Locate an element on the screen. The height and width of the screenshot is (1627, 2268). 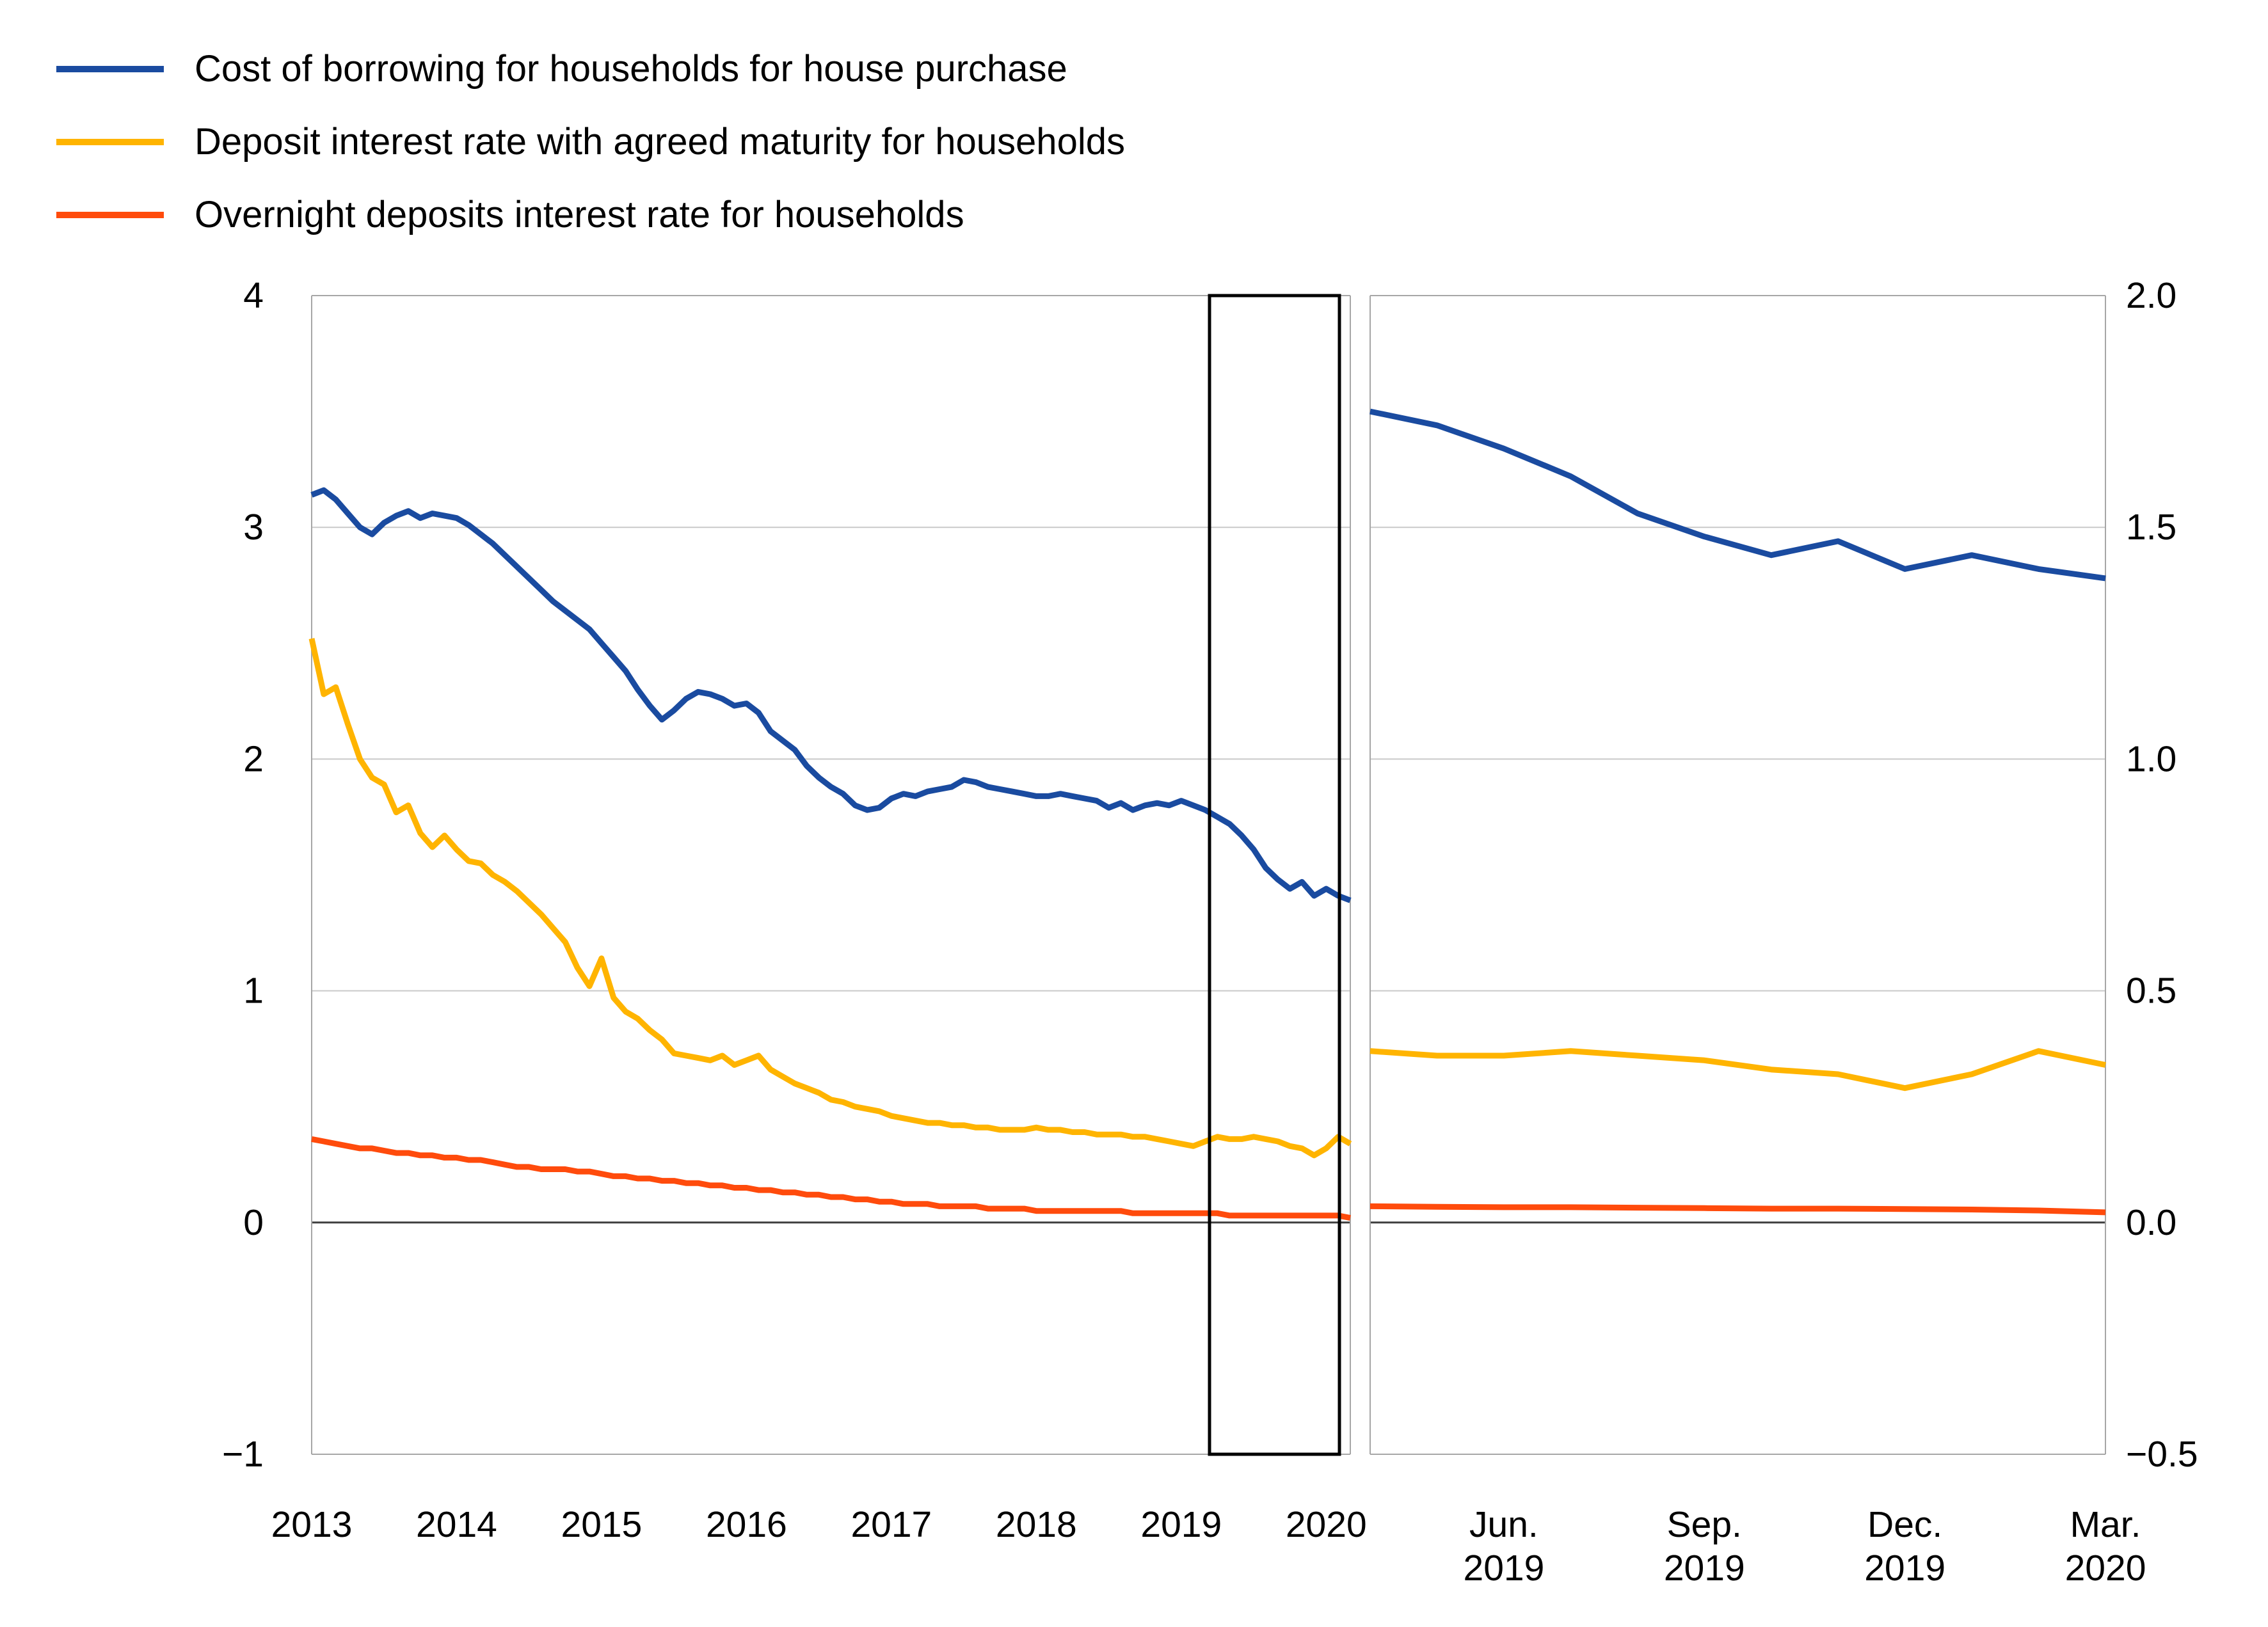
y-axis-tick-label: 0 is located at coordinates (253, 1222).